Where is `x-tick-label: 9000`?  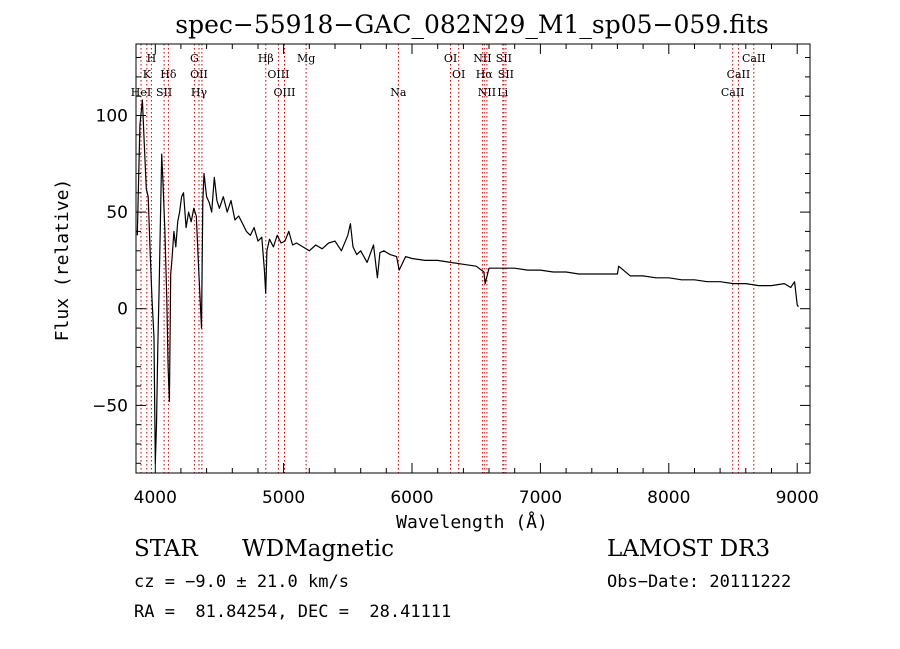
x-tick-label: 9000 is located at coordinates (797, 498).